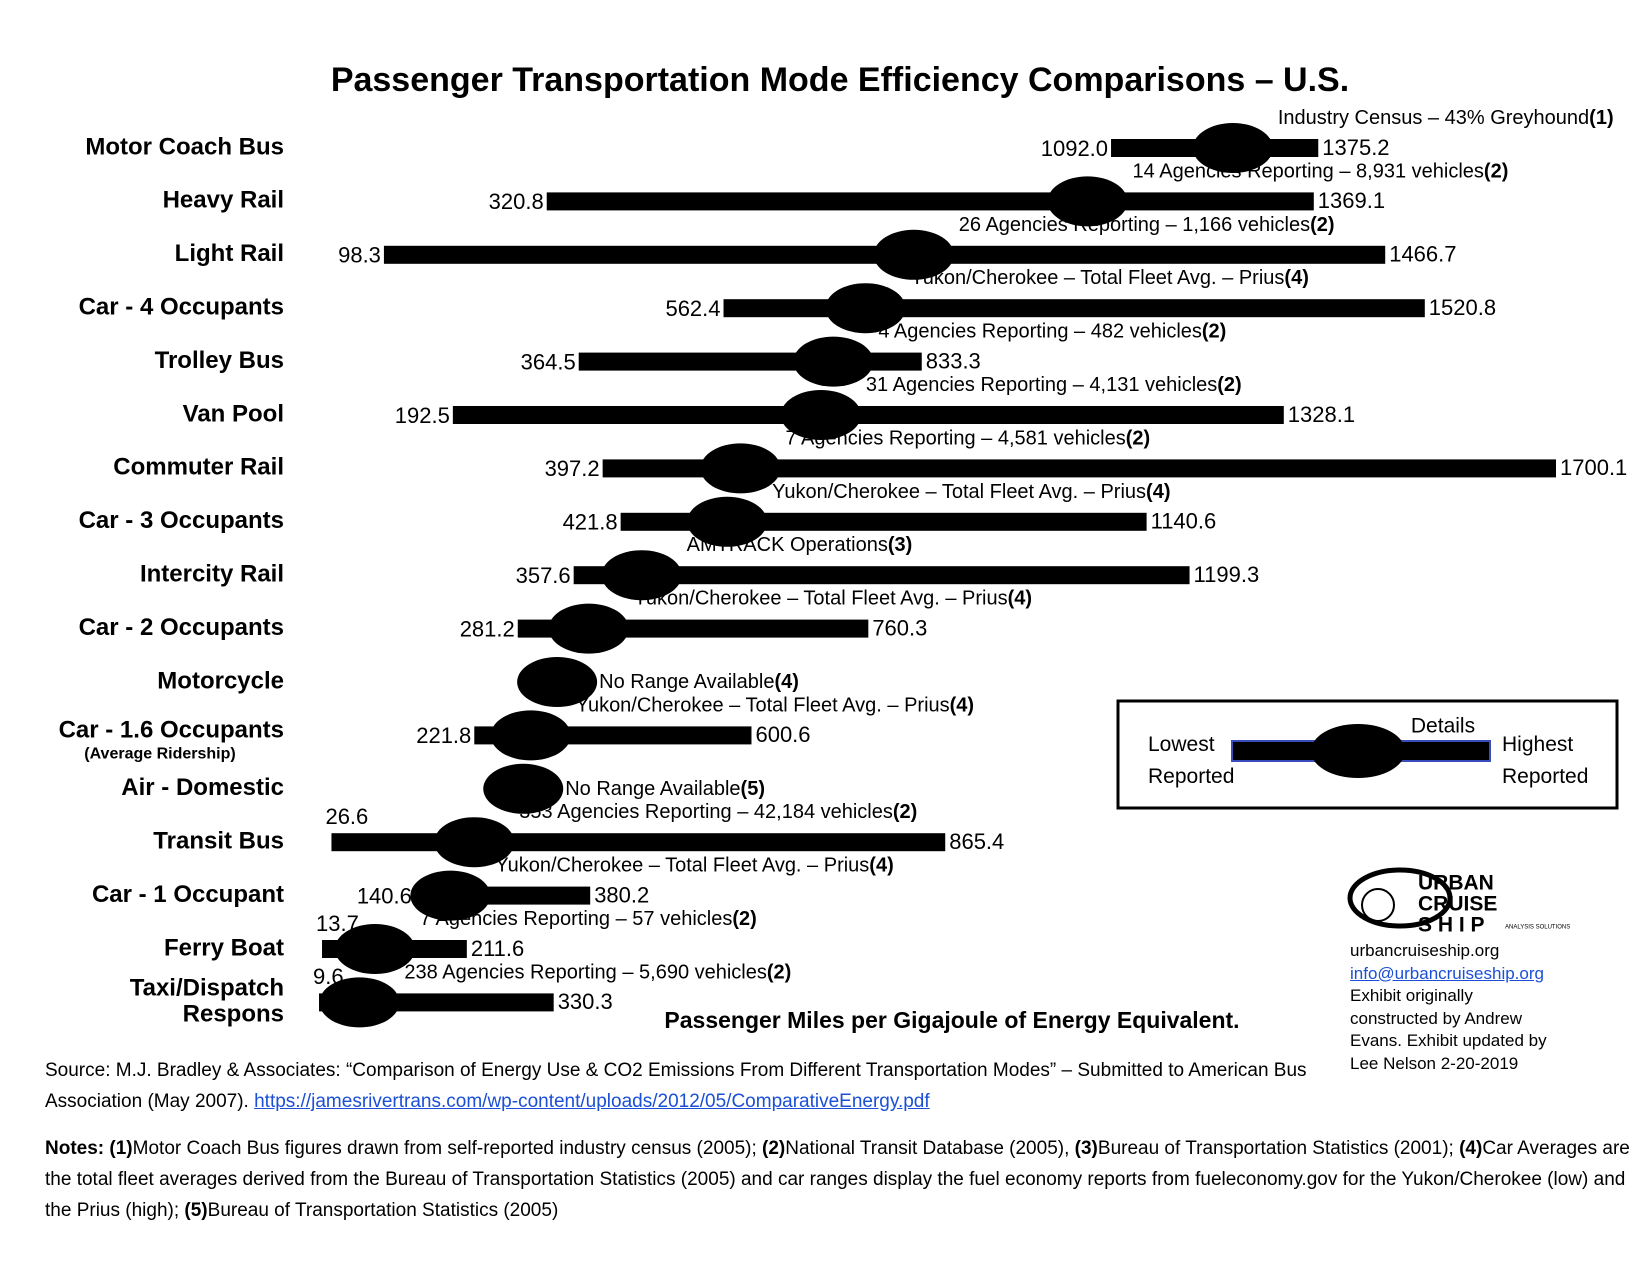 The width and height of the screenshot is (1650, 1275). I want to click on high-label: 1199.3, so click(1227, 574).